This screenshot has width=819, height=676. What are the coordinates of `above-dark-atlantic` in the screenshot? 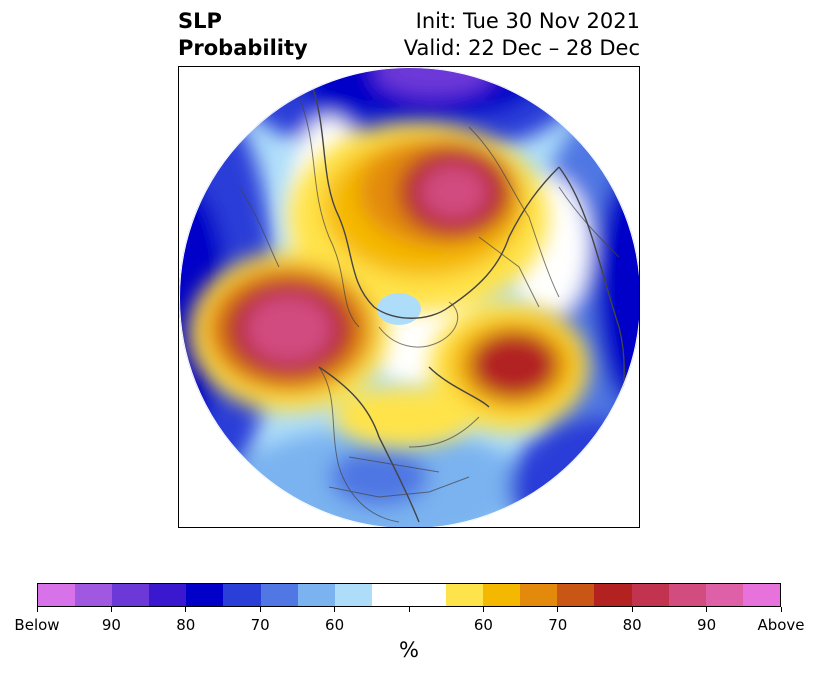 It's located at (514, 365).